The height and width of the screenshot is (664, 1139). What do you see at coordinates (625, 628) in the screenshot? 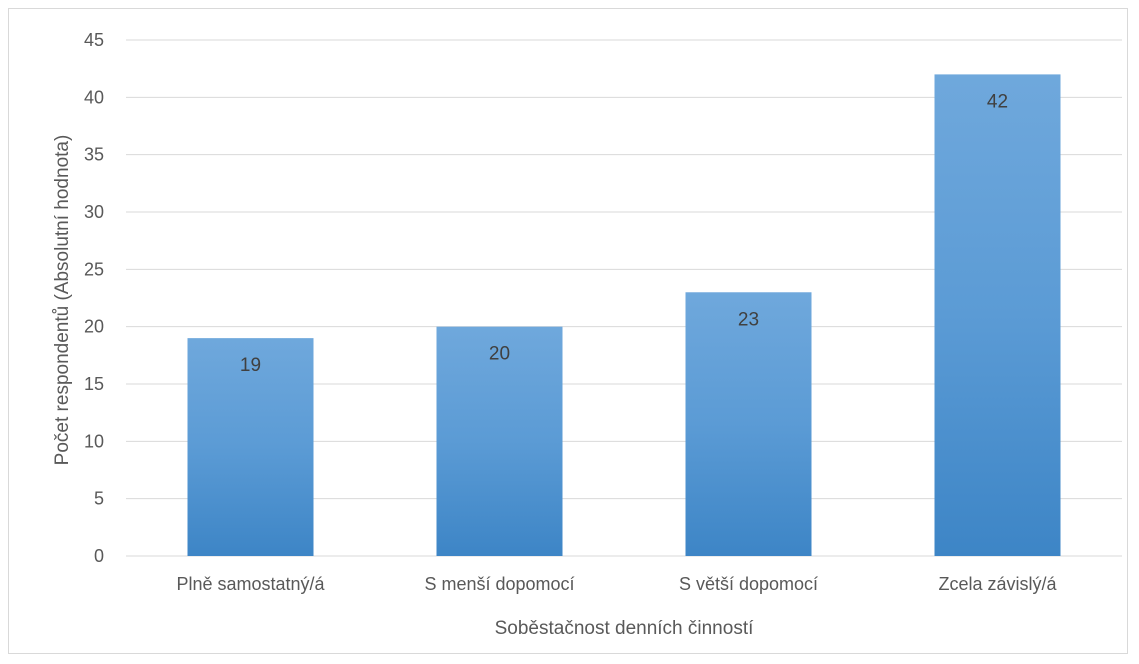
I see `x-axis-title: Soběstačnost denních činností` at bounding box center [625, 628].